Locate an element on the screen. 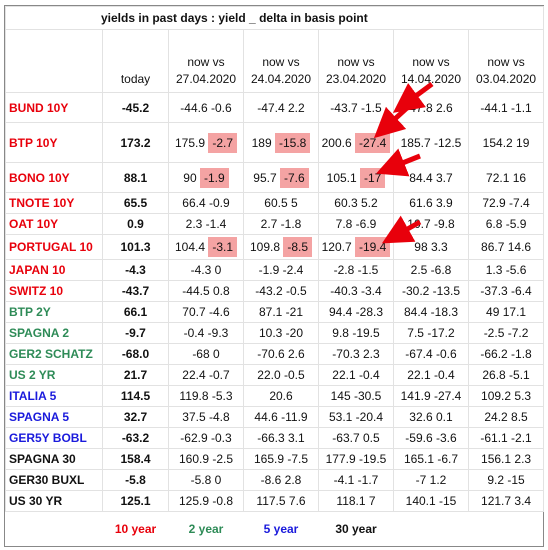 The image size is (548, 550). column-header: now vs 23.04.2020 is located at coordinates (356, 61).